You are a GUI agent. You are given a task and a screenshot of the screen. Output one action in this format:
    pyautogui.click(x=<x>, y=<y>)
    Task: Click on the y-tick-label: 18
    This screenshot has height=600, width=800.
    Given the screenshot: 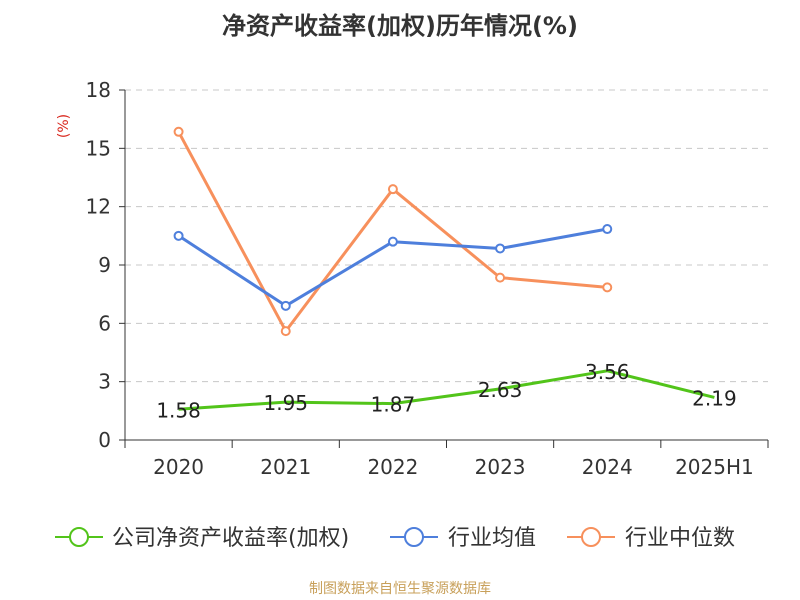 What is the action you would take?
    pyautogui.click(x=98, y=90)
    